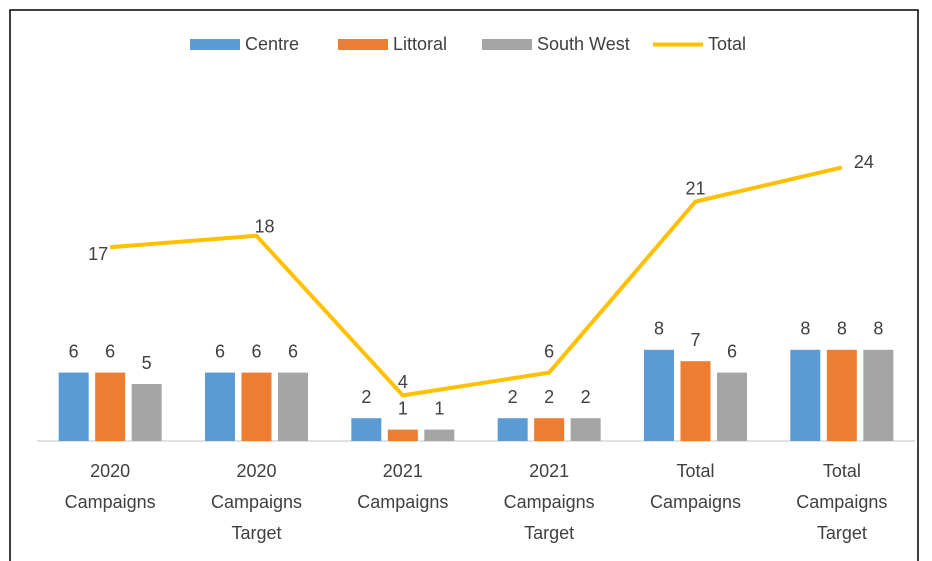 This screenshot has height=561, width=932. Describe the element at coordinates (695, 340) in the screenshot. I see `data-label: 7` at that location.